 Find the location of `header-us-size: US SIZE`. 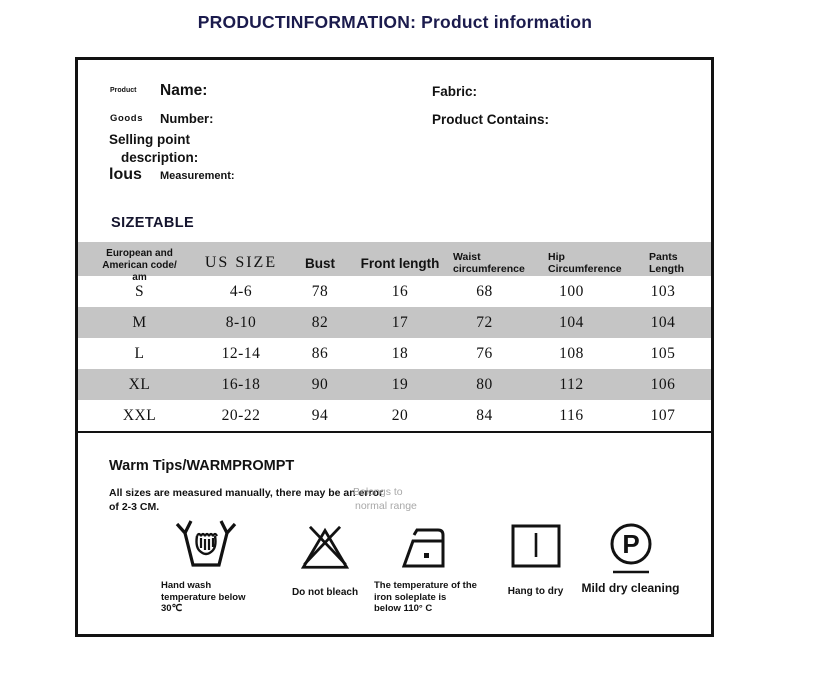

header-us-size: US SIZE is located at coordinates (241, 262).